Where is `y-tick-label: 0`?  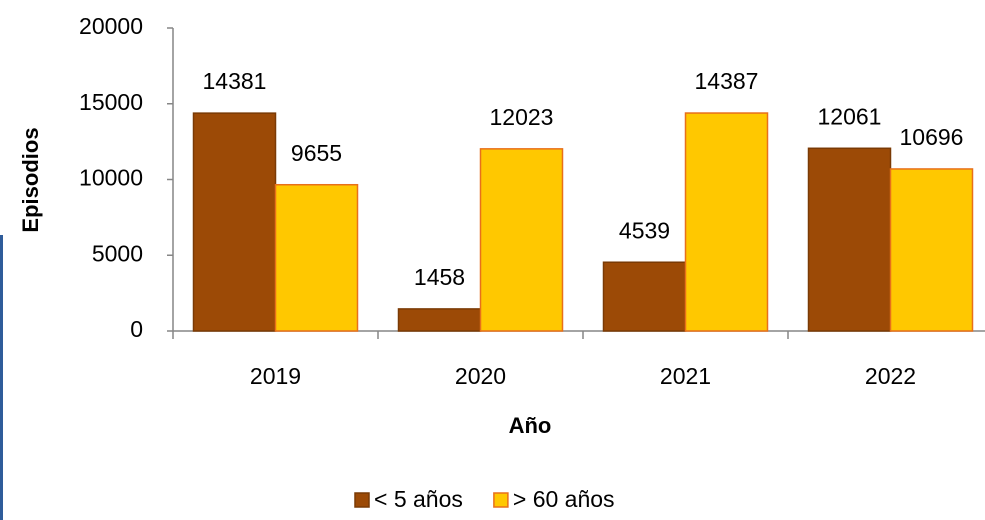 y-tick-label: 0 is located at coordinates (136, 329).